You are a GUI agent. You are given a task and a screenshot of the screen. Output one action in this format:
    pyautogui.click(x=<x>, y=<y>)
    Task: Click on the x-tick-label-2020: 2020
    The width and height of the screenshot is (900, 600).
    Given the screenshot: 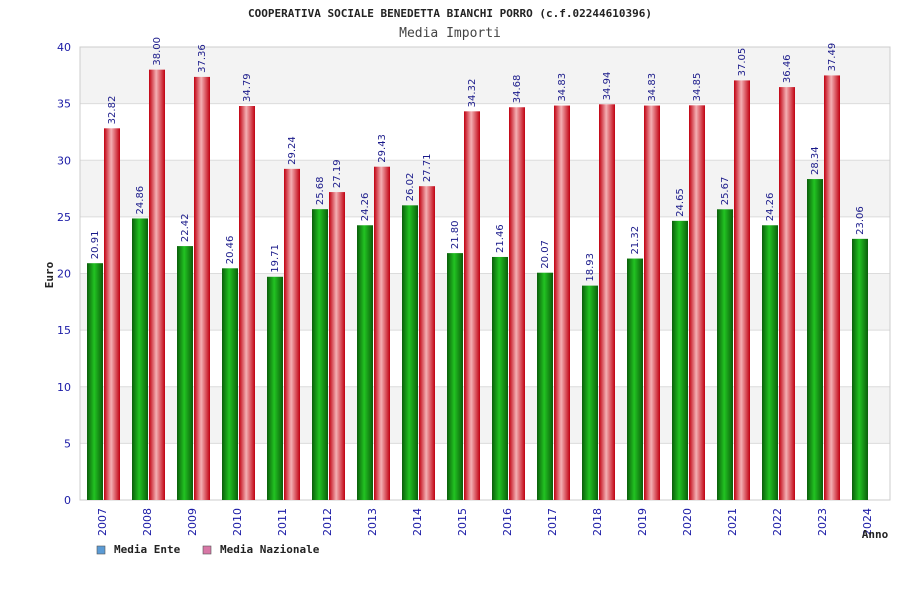 What is the action you would take?
    pyautogui.click(x=687, y=522)
    